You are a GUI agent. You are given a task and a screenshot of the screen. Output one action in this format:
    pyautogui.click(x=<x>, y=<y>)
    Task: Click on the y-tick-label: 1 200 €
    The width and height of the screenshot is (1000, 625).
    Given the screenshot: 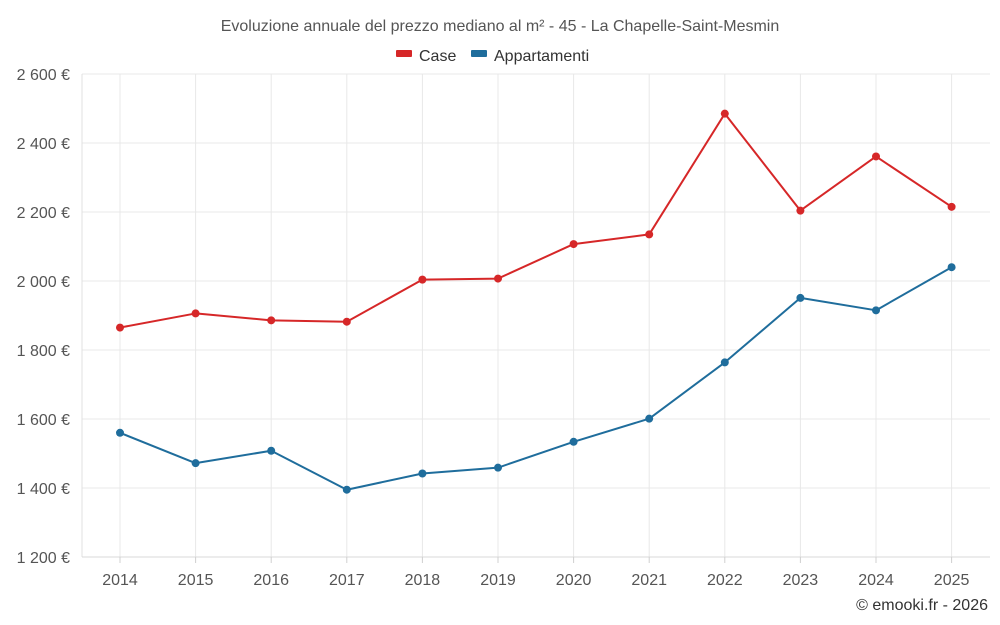 What is the action you would take?
    pyautogui.click(x=43, y=558)
    